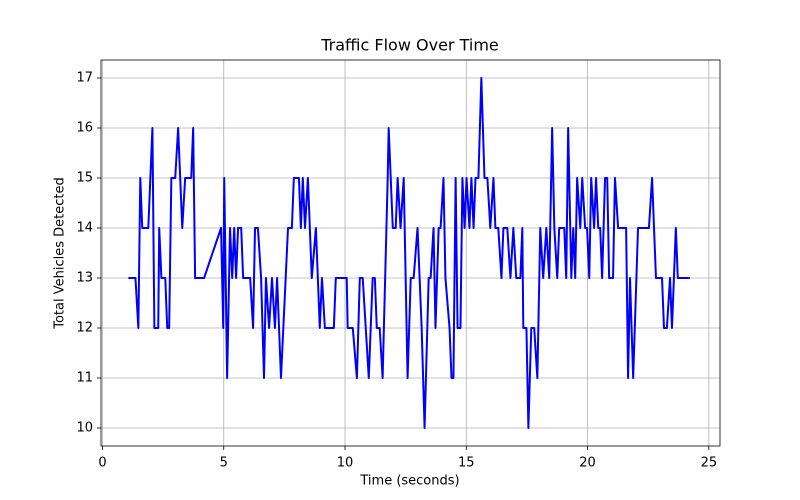 The width and height of the screenshot is (800, 500). Describe the element at coordinates (587, 463) in the screenshot. I see `x-tick-label: 20` at that location.